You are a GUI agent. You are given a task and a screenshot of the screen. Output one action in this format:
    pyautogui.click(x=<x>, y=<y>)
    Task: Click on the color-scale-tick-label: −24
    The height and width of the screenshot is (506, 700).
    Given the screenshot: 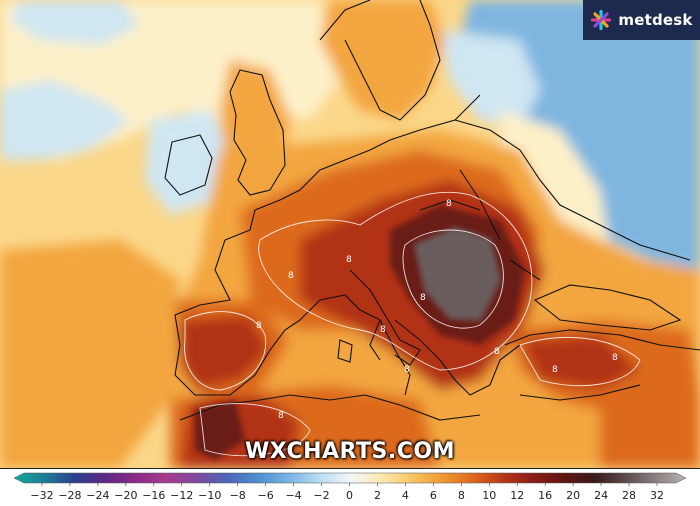 What is the action you would take?
    pyautogui.click(x=97, y=495)
    